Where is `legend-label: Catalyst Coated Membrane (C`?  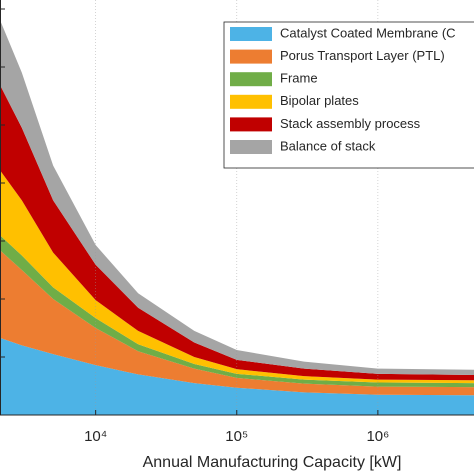
legend-label: Catalyst Coated Membrane (C is located at coordinates (368, 32).